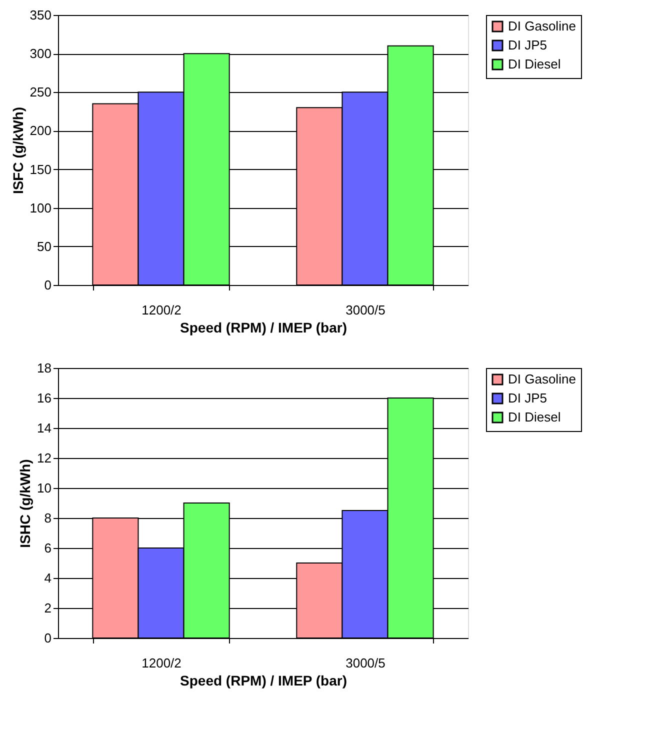 This screenshot has width=649, height=734. Describe the element at coordinates (44, 246) in the screenshot. I see `y-tick-label: 50` at that location.